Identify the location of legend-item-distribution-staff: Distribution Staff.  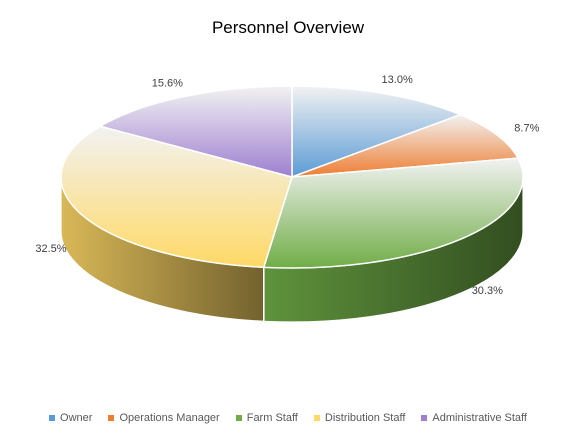
(359, 418).